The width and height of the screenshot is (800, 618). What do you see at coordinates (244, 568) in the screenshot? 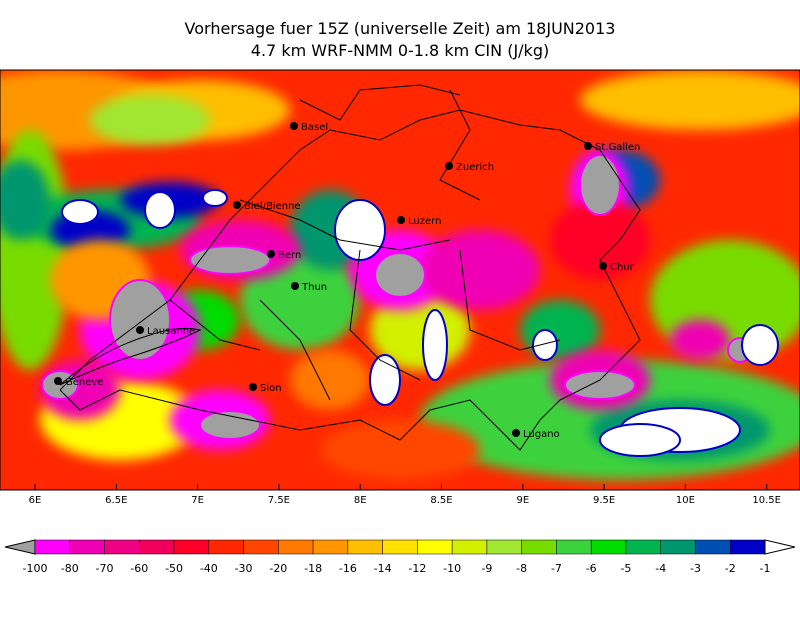
I see `colorbar-label: -30` at bounding box center [244, 568].